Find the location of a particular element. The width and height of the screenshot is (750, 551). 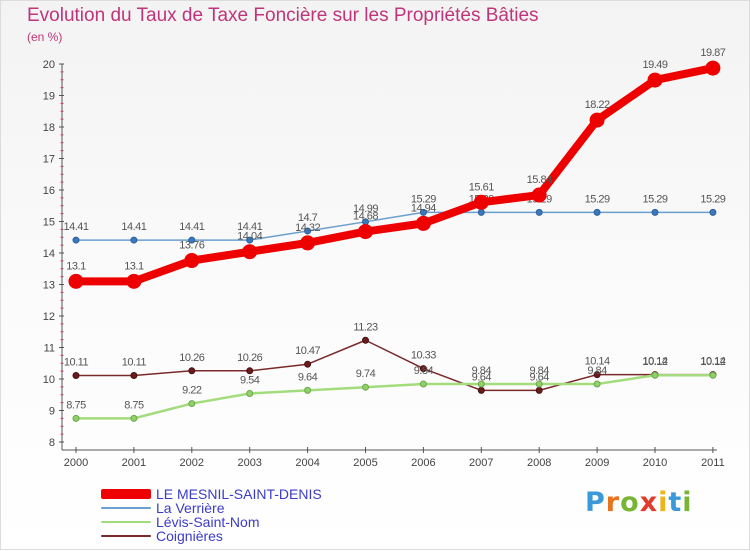

y-tick-label: 12 is located at coordinates (49, 317).